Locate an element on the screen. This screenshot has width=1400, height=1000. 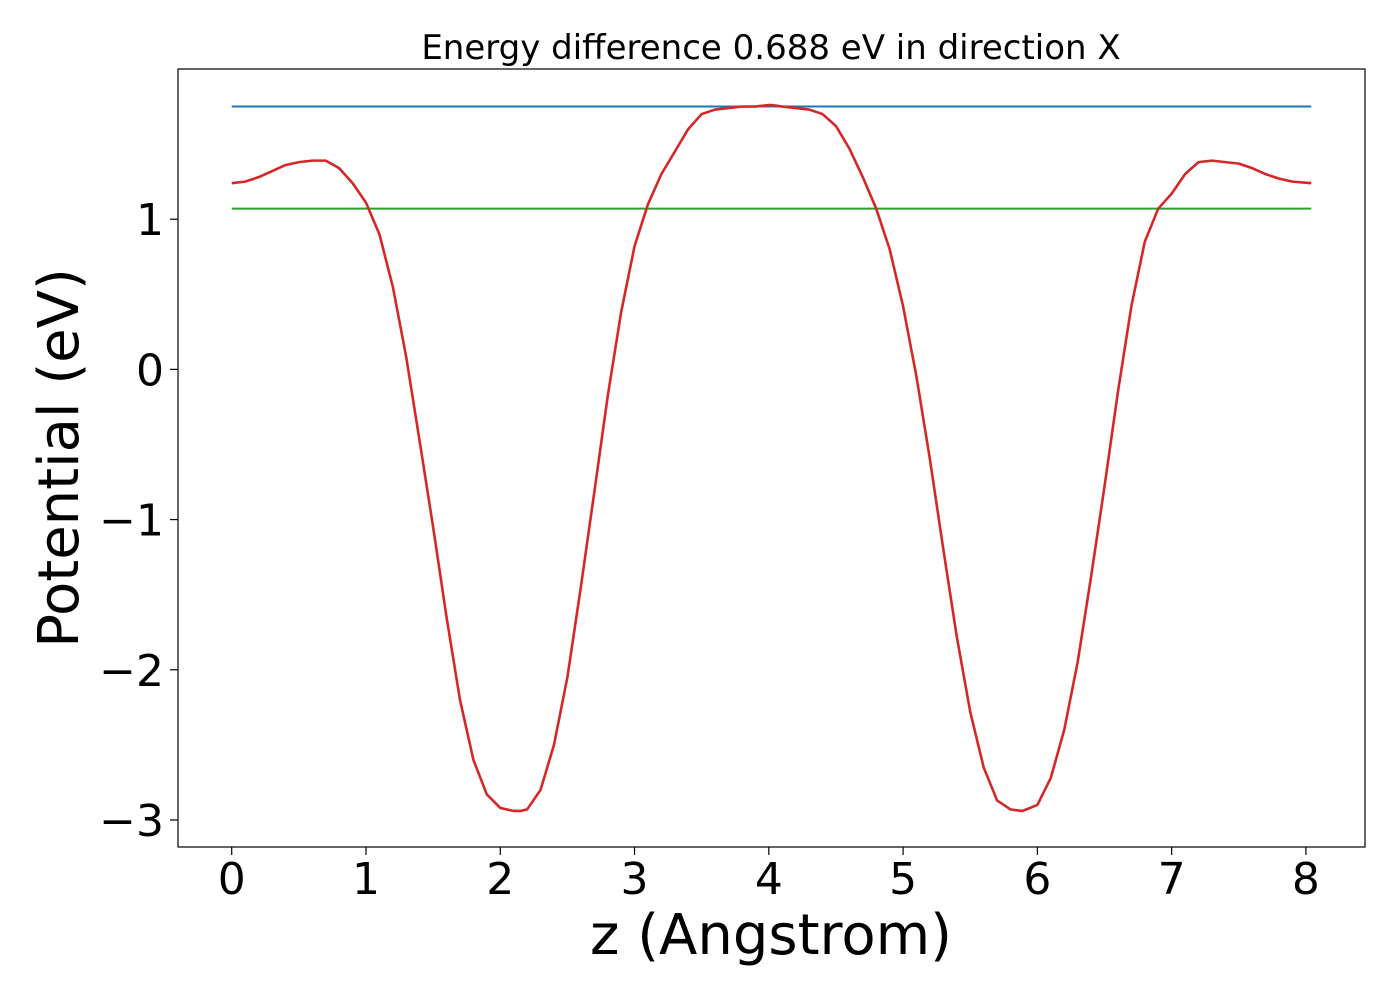
x-tick-label: 8 is located at coordinates (1306, 879).